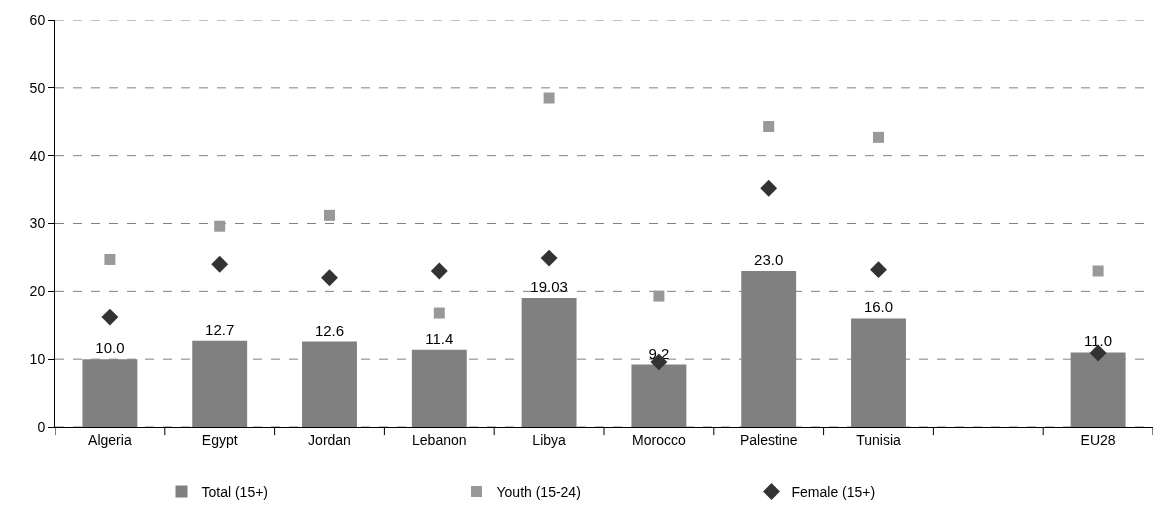 This screenshot has width=1173, height=520. I want to click on y-tick-label: 30, so click(37, 223).